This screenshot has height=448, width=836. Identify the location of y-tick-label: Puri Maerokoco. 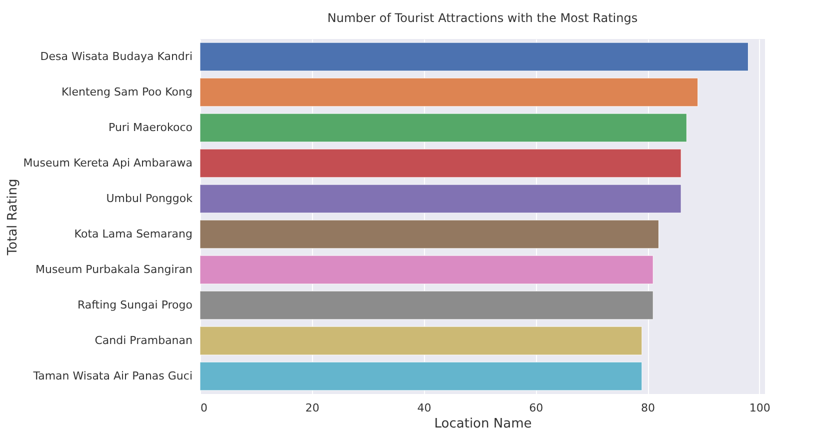
(150, 127).